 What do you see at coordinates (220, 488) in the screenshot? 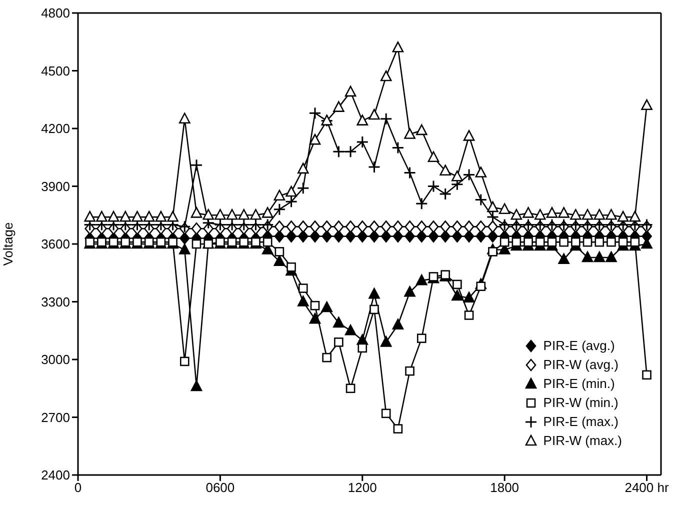
I see `x-tick-label: 0600` at bounding box center [220, 488].